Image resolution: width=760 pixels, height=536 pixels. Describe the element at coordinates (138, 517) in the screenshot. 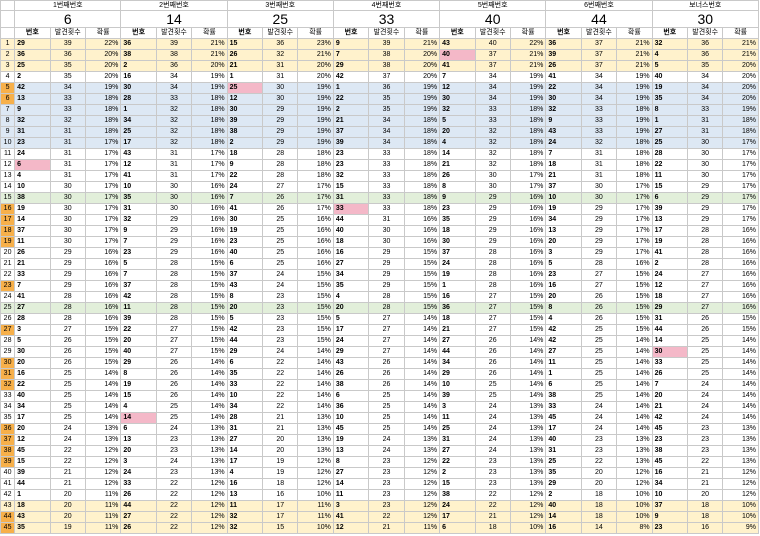

I see `number-cell: 27` at that location.